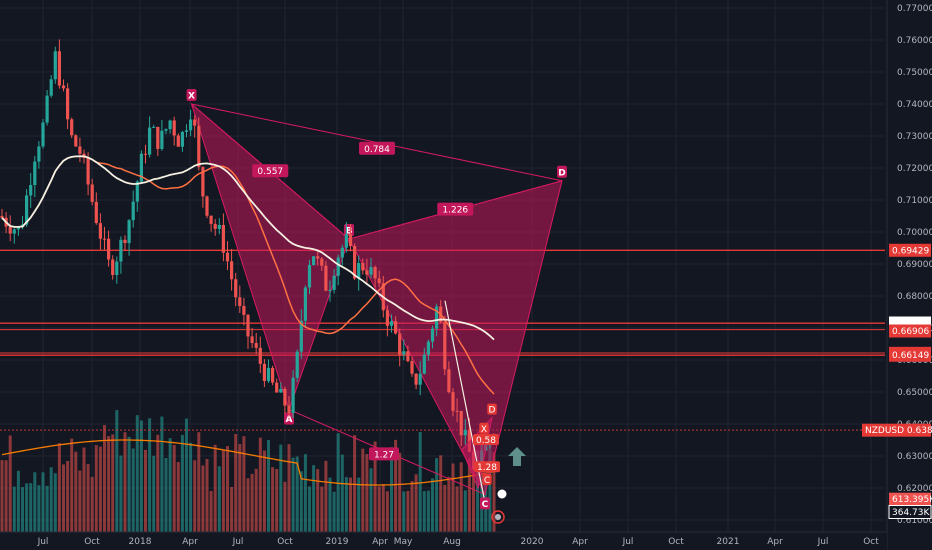 The width and height of the screenshot is (932, 550). What do you see at coordinates (487, 468) in the screenshot?
I see `small-pattern-tag: 1.28` at bounding box center [487, 468].